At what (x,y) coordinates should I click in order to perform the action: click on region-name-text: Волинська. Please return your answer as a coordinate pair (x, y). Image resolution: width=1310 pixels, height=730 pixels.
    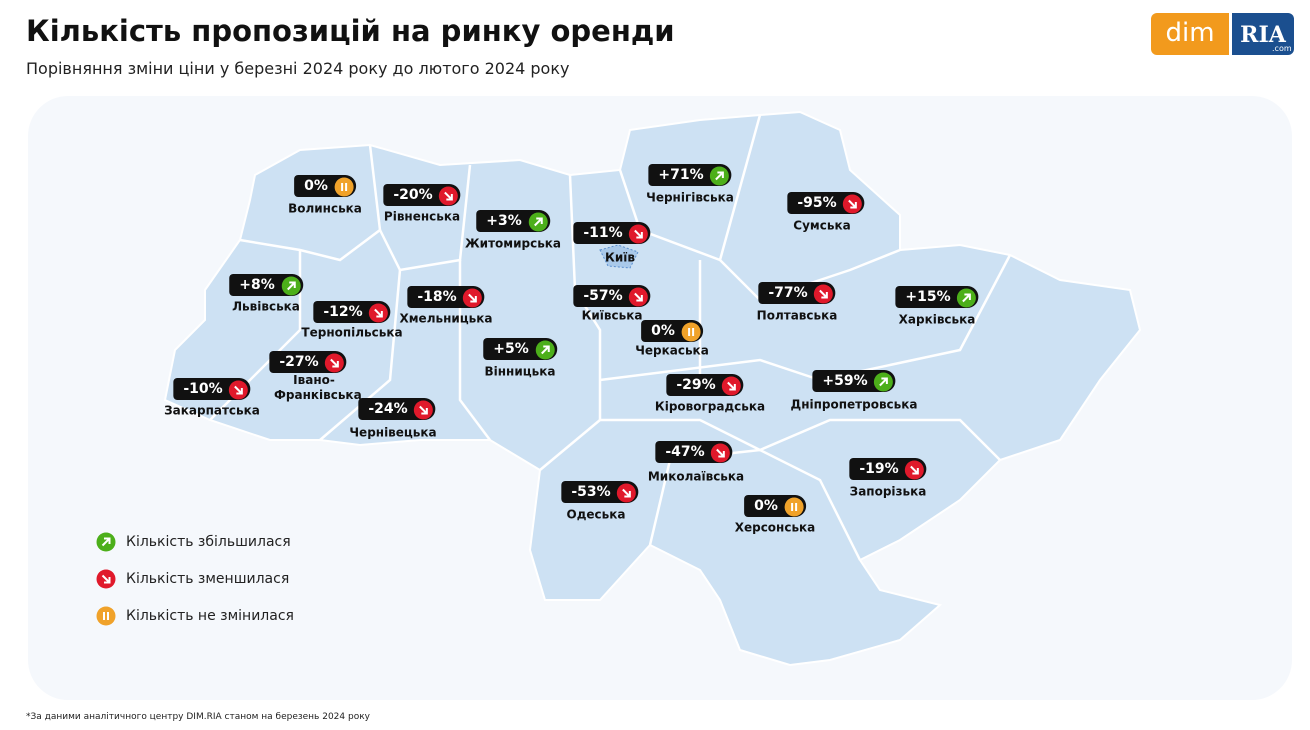
    Looking at the image, I should click on (325, 208).